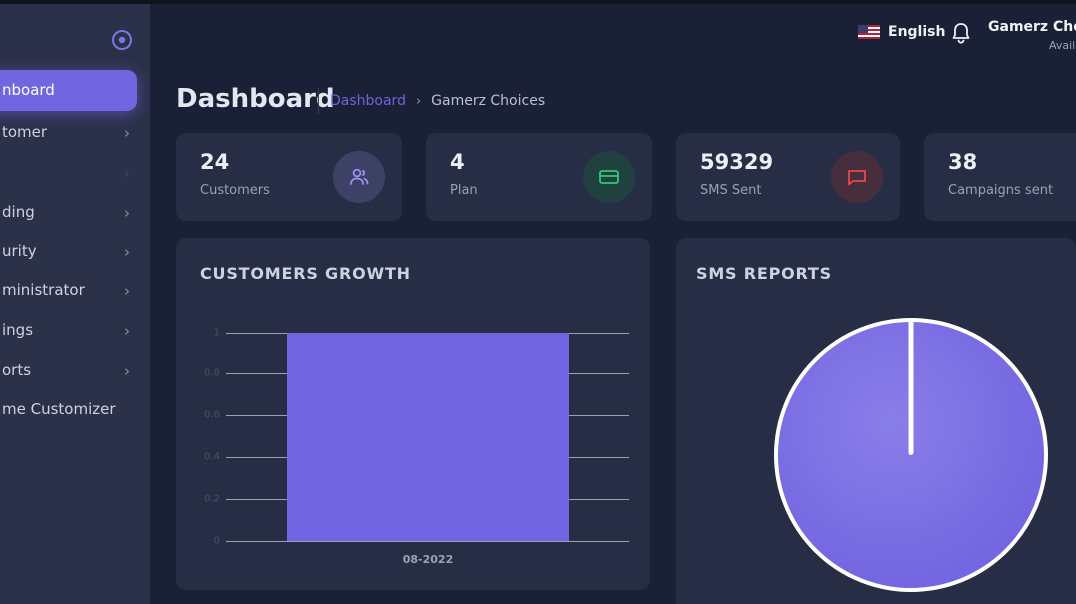 Image resolution: width=1076 pixels, height=604 pixels. What do you see at coordinates (305, 273) in the screenshot?
I see `chart-title: CUSTOMERS GROWTH` at bounding box center [305, 273].